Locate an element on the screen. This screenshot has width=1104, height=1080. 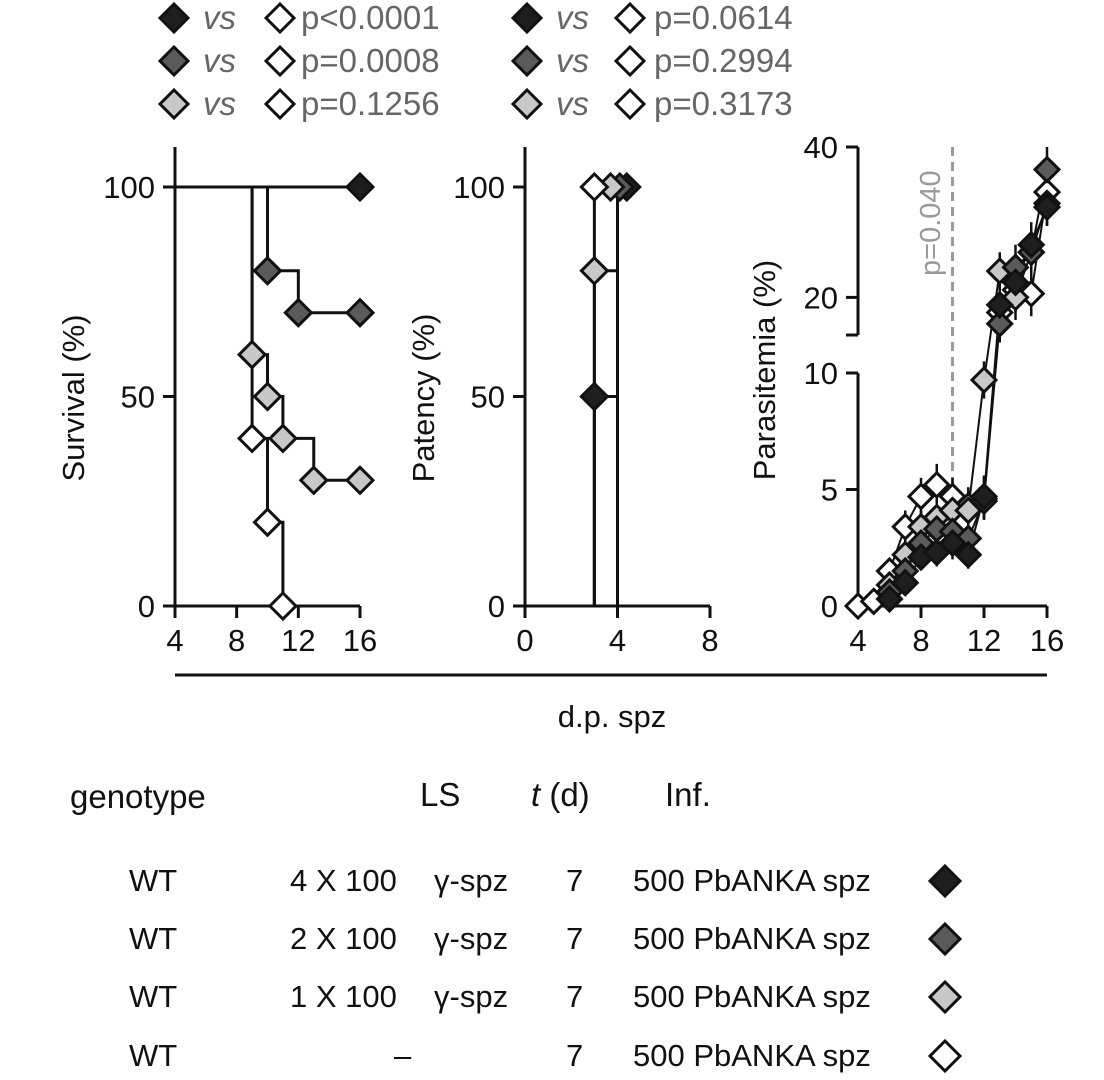
parasitemia-y-tick-label: 10 is located at coordinates (821, 373).